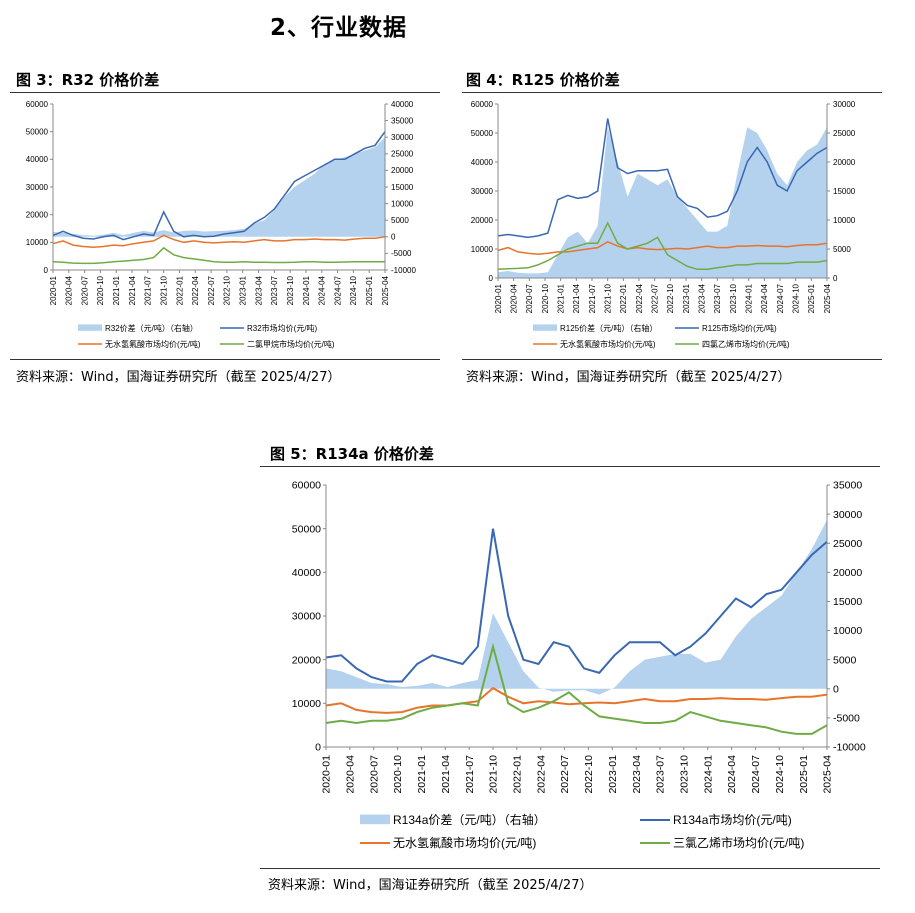 The image size is (915, 913). What do you see at coordinates (545, 327) in the screenshot?
I see `legend-swatch-spread` at bounding box center [545, 327].